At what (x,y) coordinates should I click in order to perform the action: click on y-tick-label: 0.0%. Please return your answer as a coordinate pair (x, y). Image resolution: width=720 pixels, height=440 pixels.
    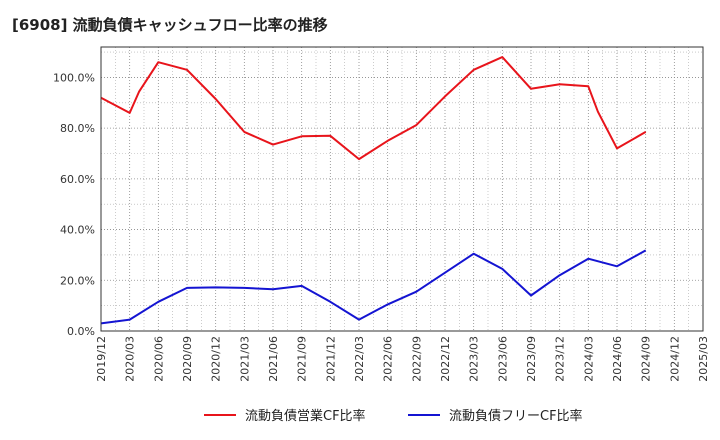
    Looking at the image, I should click on (81, 331).